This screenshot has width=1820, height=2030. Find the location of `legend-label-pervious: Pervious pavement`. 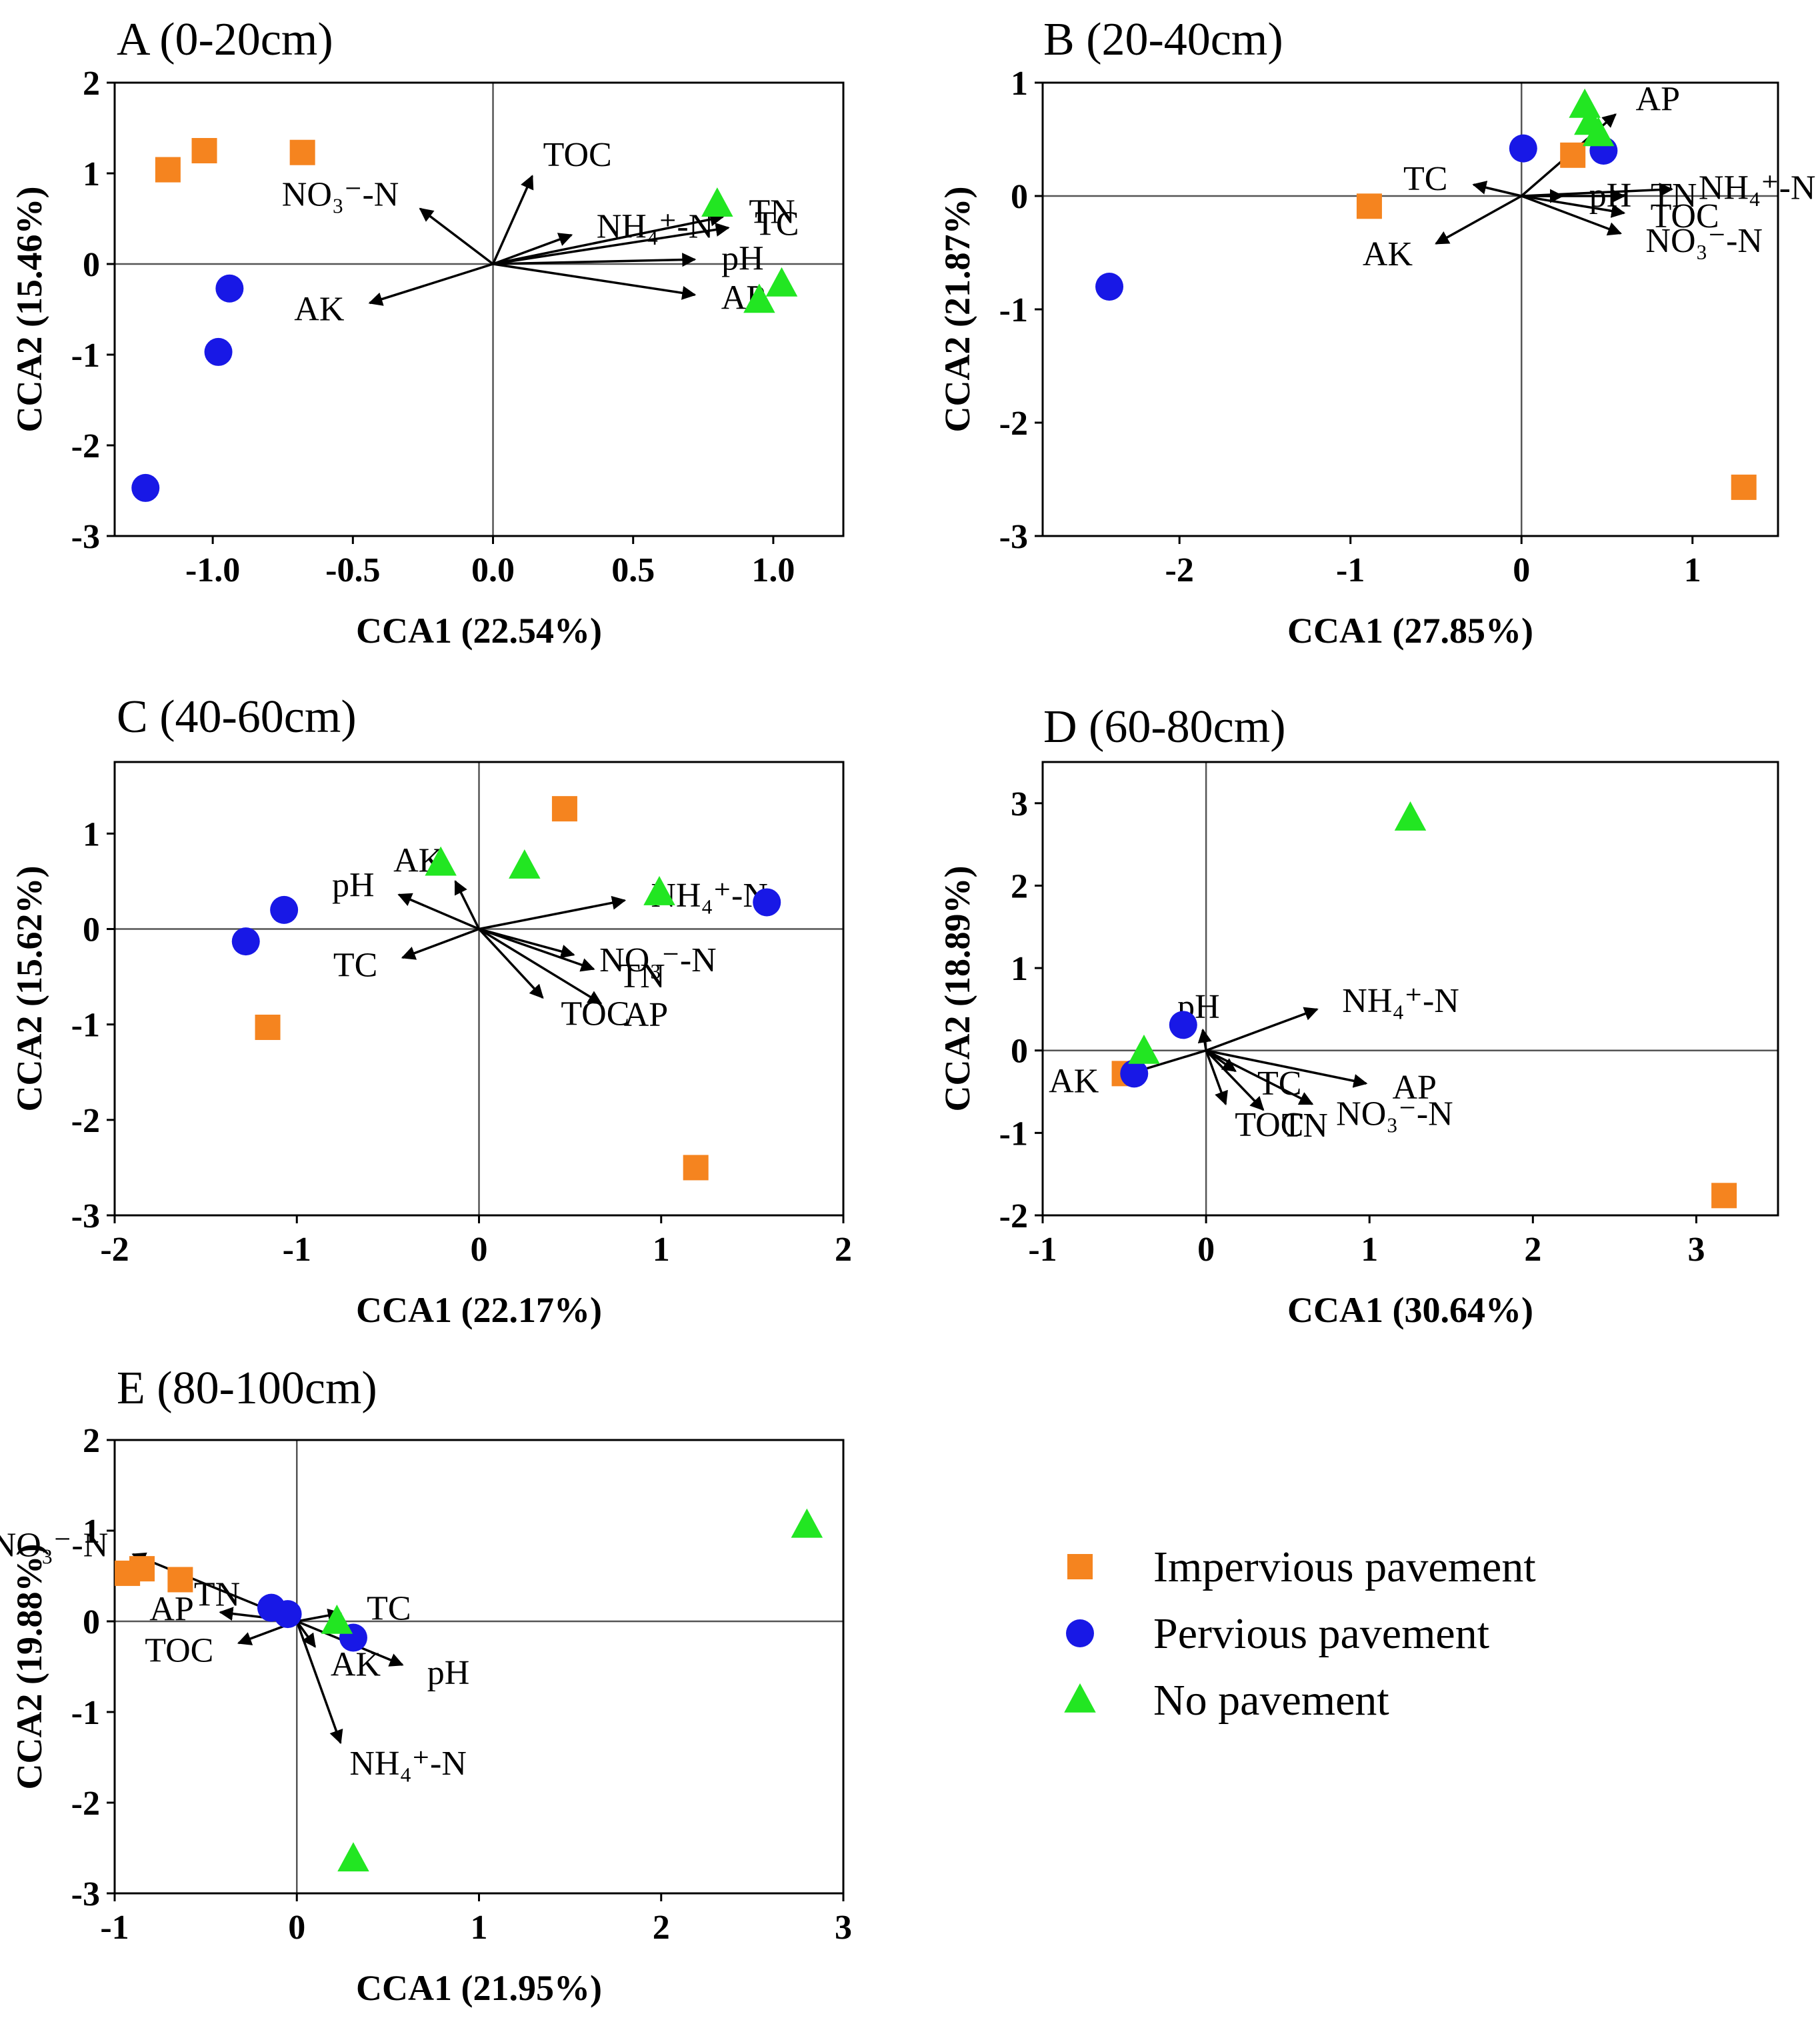

legend-label-pervious: Pervious pavement is located at coordinates (1321, 1633).